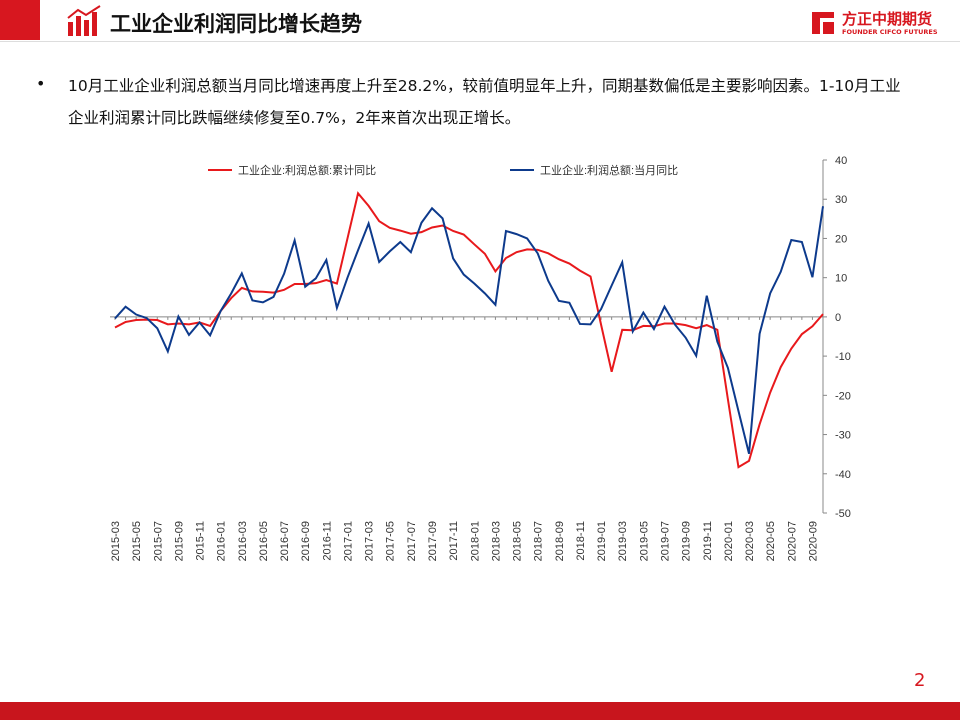 This screenshot has width=960, height=720. Describe the element at coordinates (391, 541) in the screenshot. I see `x-tick-label: 2017-05` at that location.